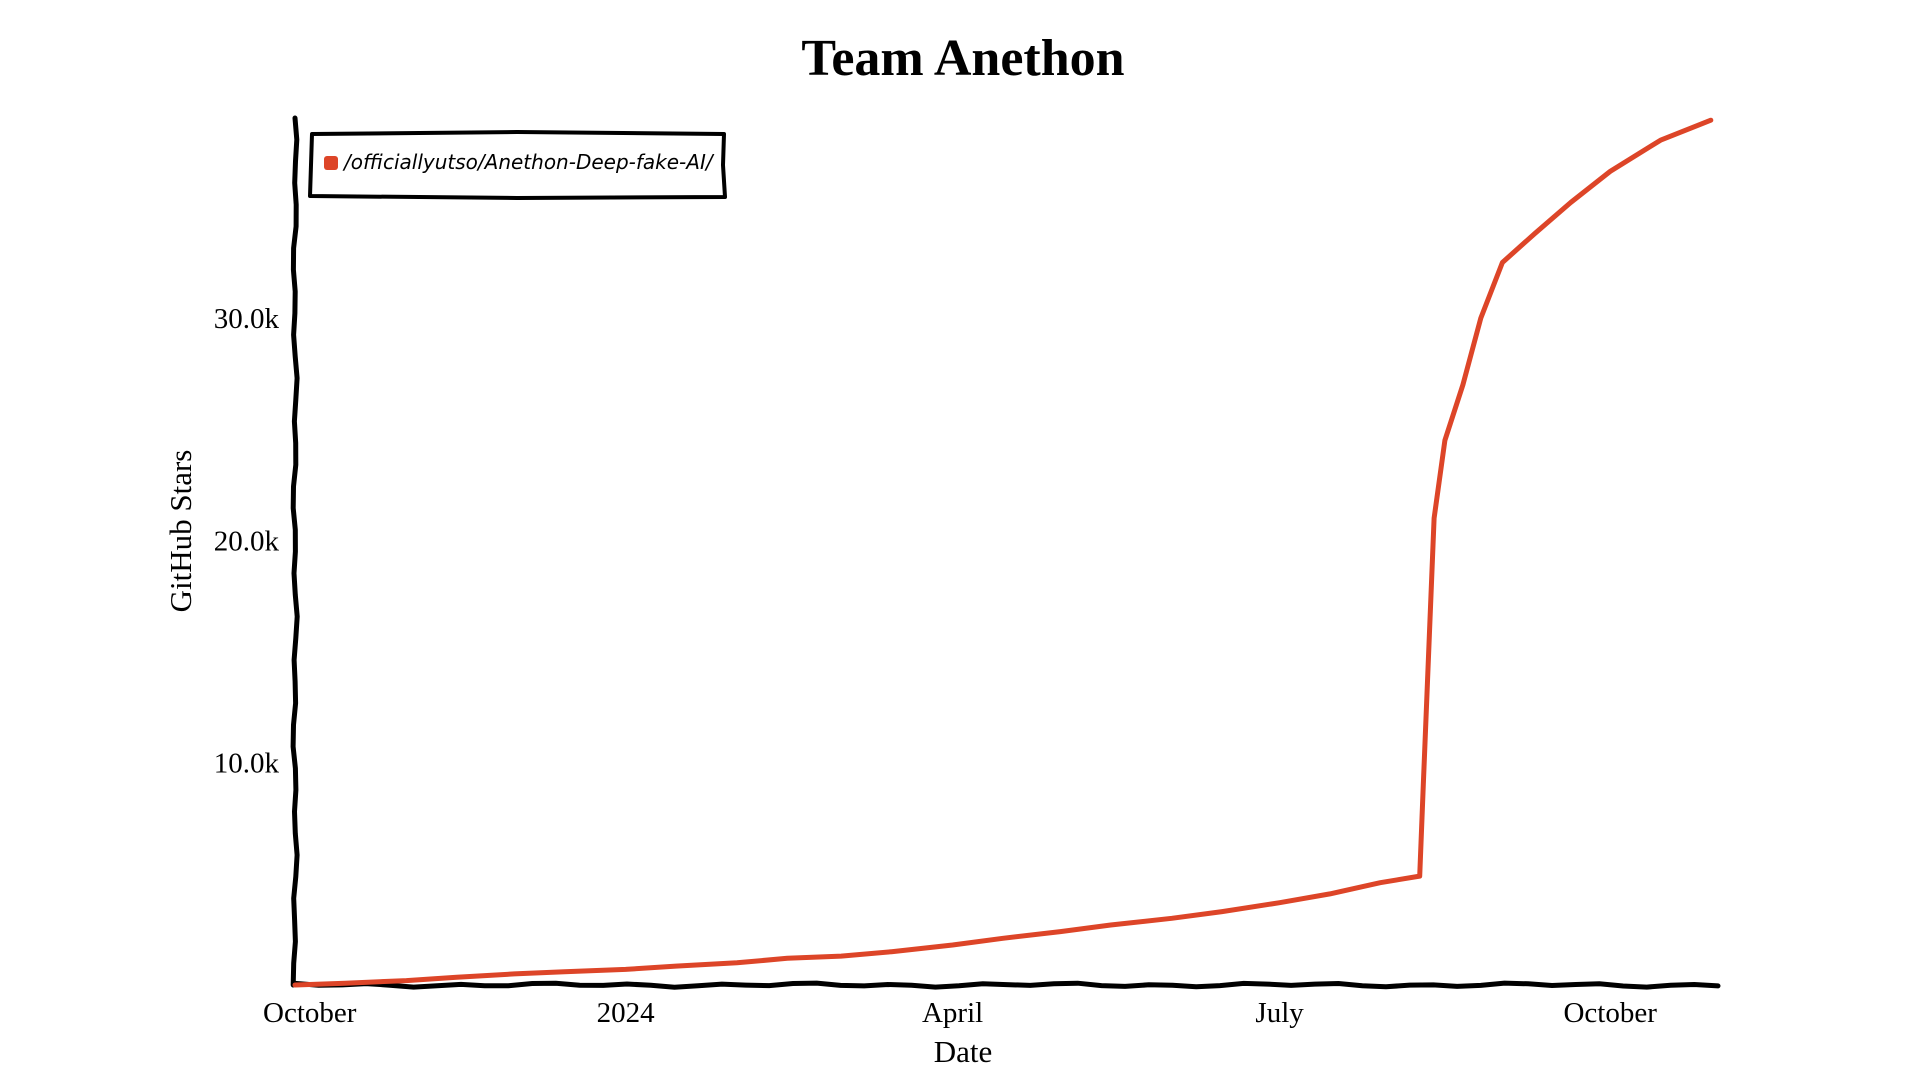 The width and height of the screenshot is (1920, 1080). What do you see at coordinates (180, 531) in the screenshot?
I see `y-axis-title: GitHub Stars` at bounding box center [180, 531].